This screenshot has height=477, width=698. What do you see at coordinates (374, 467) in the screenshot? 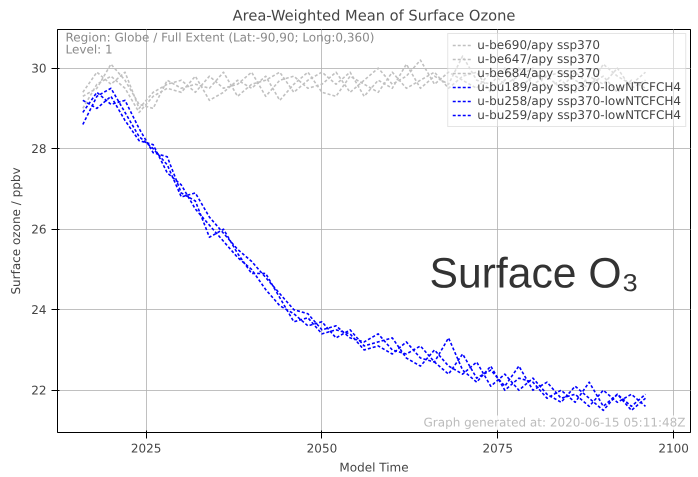
I see `x-axis-title: Model Time` at bounding box center [374, 467].